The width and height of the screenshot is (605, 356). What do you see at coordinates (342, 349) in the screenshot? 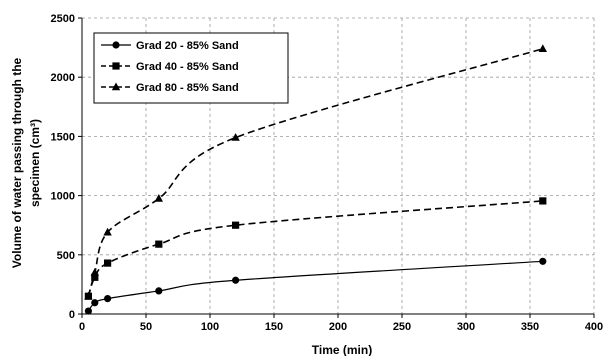
I see `x-axis-title: Time (min)` at bounding box center [342, 349].